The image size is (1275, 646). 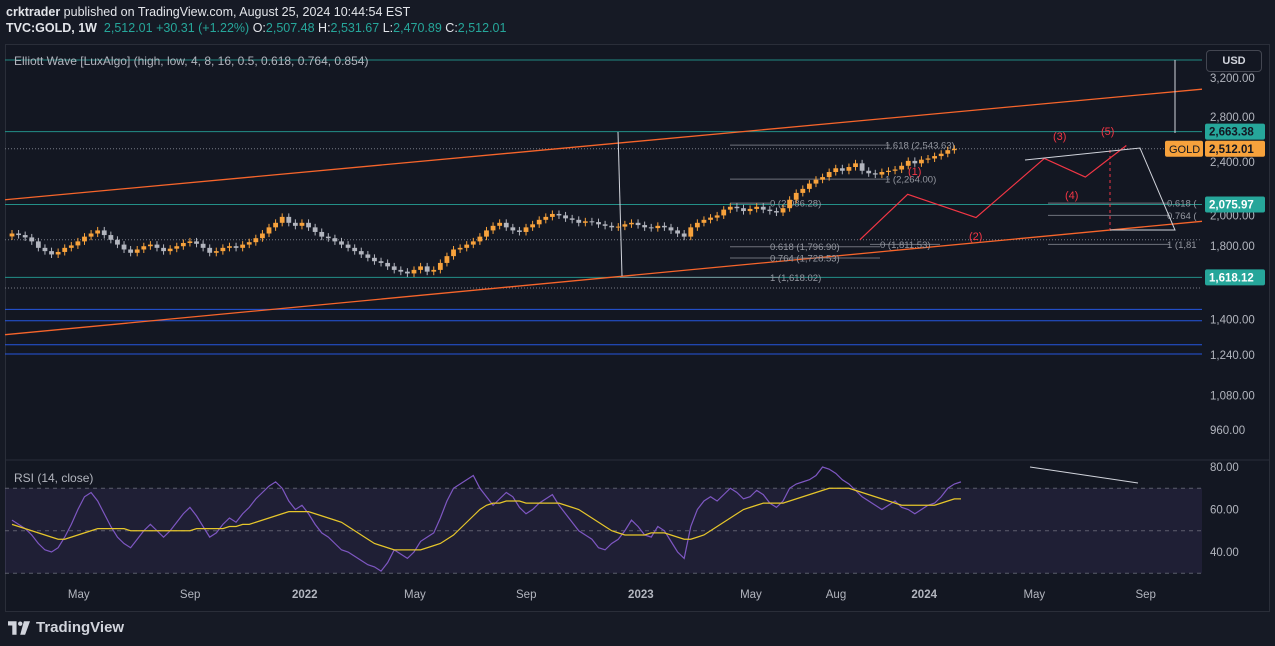 I want to click on rsi-axis-tick-label: 60.00, so click(x=1224, y=511).